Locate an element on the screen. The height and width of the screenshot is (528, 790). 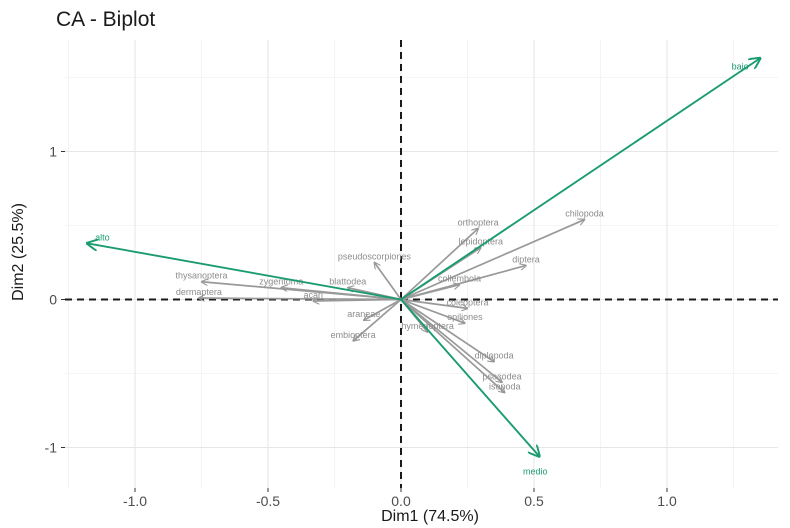
column-label-alto: alto is located at coordinates (102, 237).